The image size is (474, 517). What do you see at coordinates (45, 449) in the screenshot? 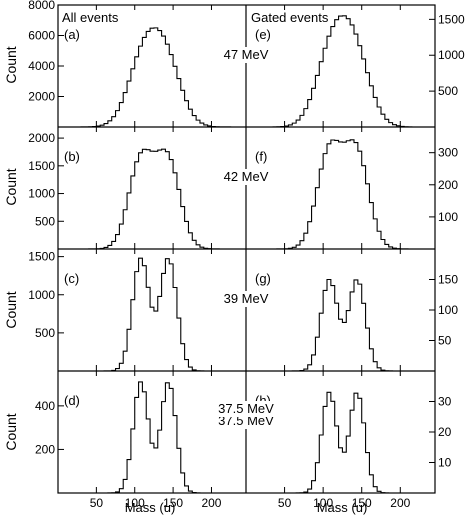
I see `y-tick-label-d: 200` at bounding box center [45, 449].